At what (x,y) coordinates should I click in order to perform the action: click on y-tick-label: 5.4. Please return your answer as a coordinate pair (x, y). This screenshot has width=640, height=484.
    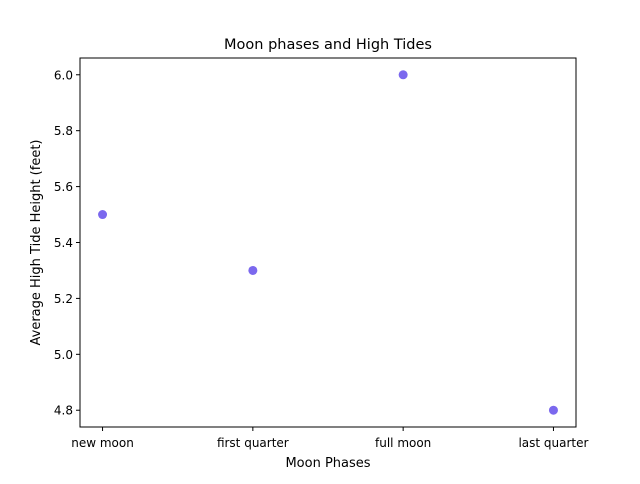
    Looking at the image, I should click on (63, 243).